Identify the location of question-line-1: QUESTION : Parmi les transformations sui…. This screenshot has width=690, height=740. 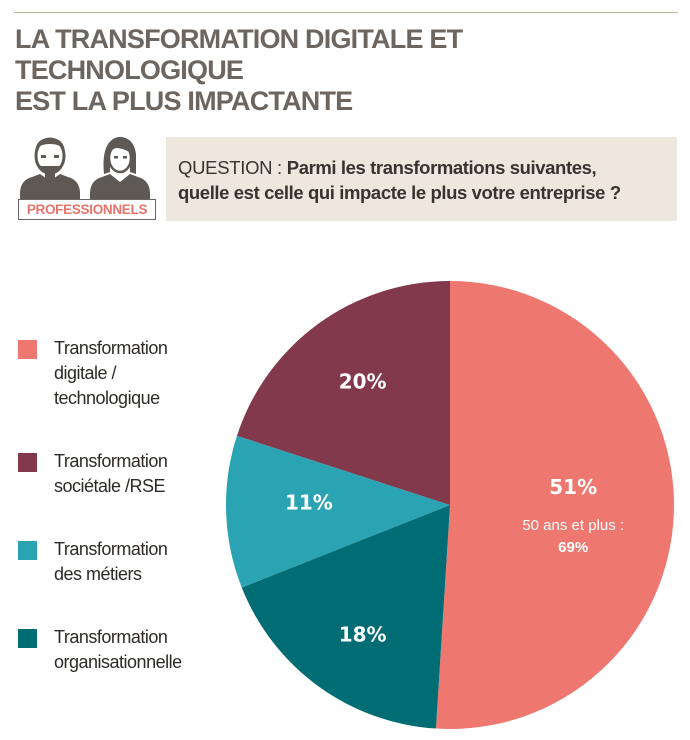
(427, 167).